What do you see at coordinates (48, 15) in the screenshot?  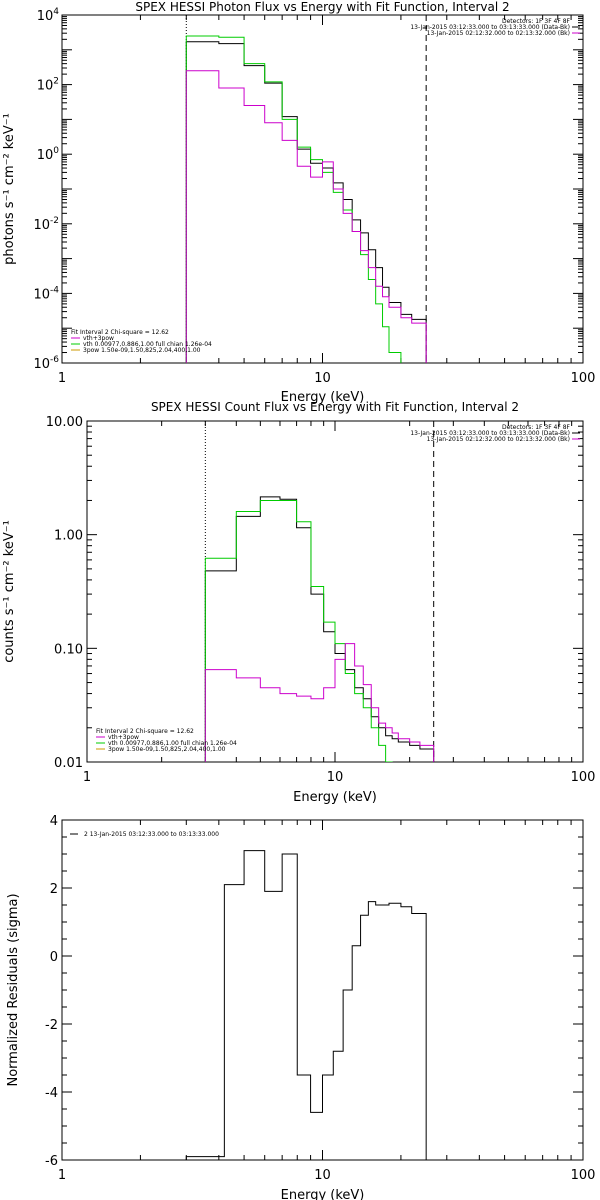 I see `y-tick-label: 10⁴` at bounding box center [48, 15].